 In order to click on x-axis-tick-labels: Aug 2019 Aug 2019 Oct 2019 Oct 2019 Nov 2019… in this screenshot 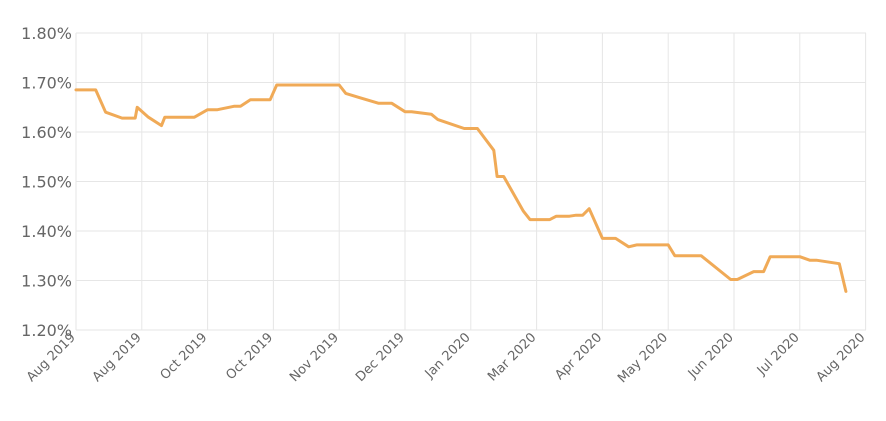, I will do `click(446, 358)`.